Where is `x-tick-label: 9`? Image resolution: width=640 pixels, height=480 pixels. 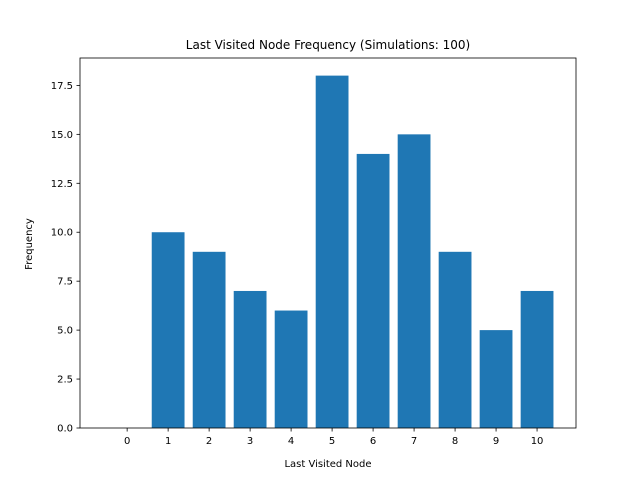
x-tick-label: 9 is located at coordinates (496, 441).